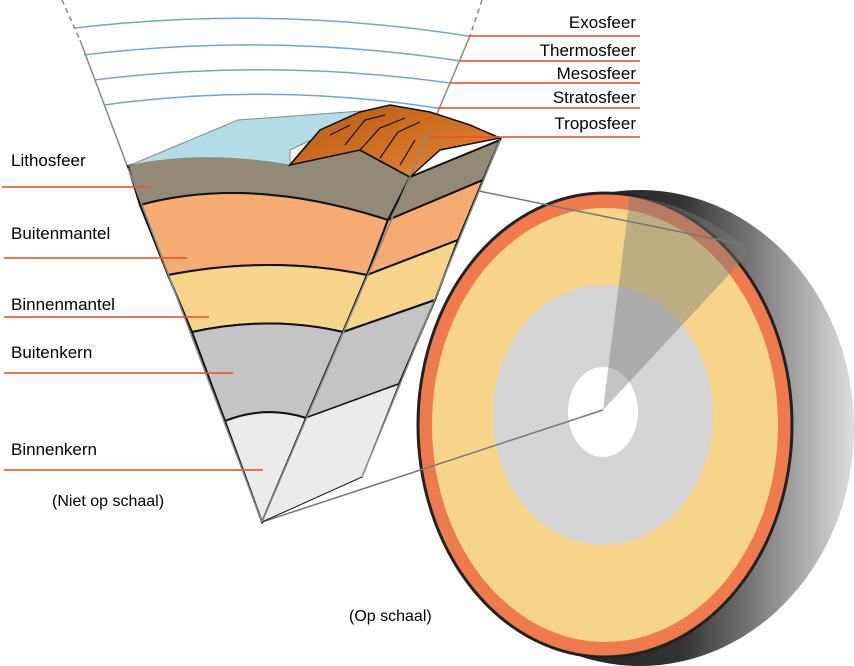 The height and width of the screenshot is (666, 854). Describe the element at coordinates (602, 22) in the screenshot. I see `label-exosfeer: Exosfeer` at that location.